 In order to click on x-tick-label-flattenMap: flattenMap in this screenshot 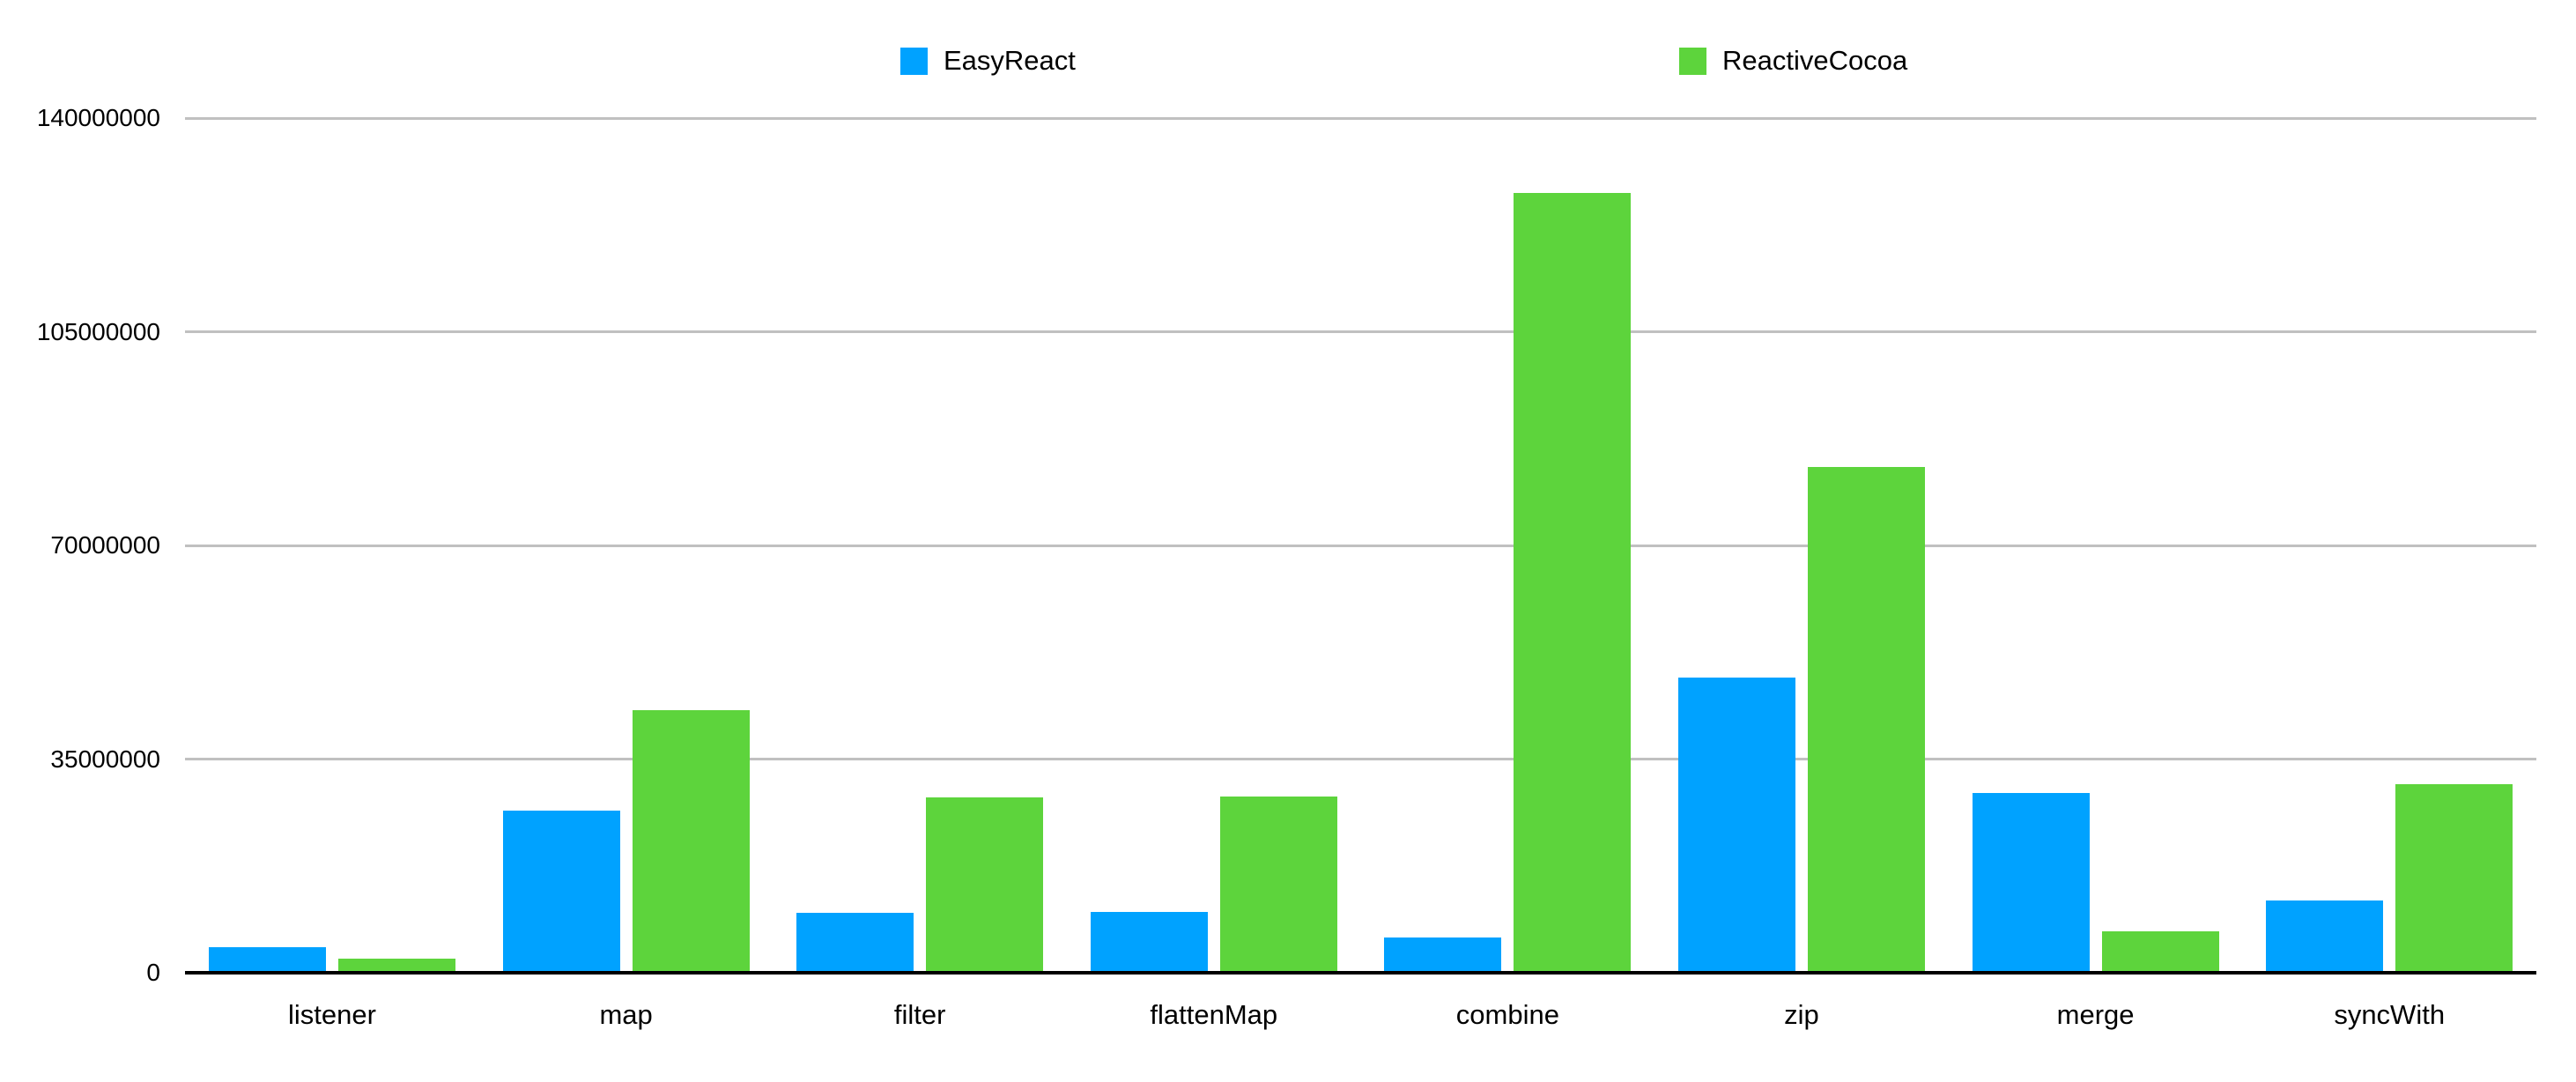, I will do `click(1214, 1014)`.